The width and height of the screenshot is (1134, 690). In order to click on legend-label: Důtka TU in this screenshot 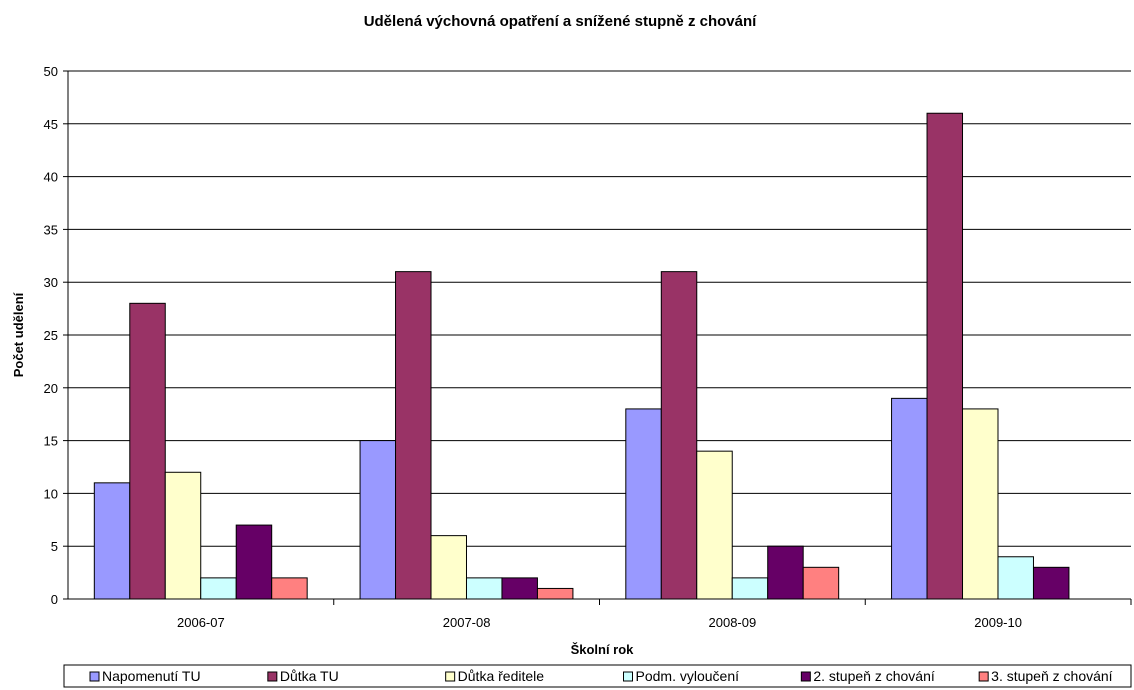, I will do `click(309, 676)`.